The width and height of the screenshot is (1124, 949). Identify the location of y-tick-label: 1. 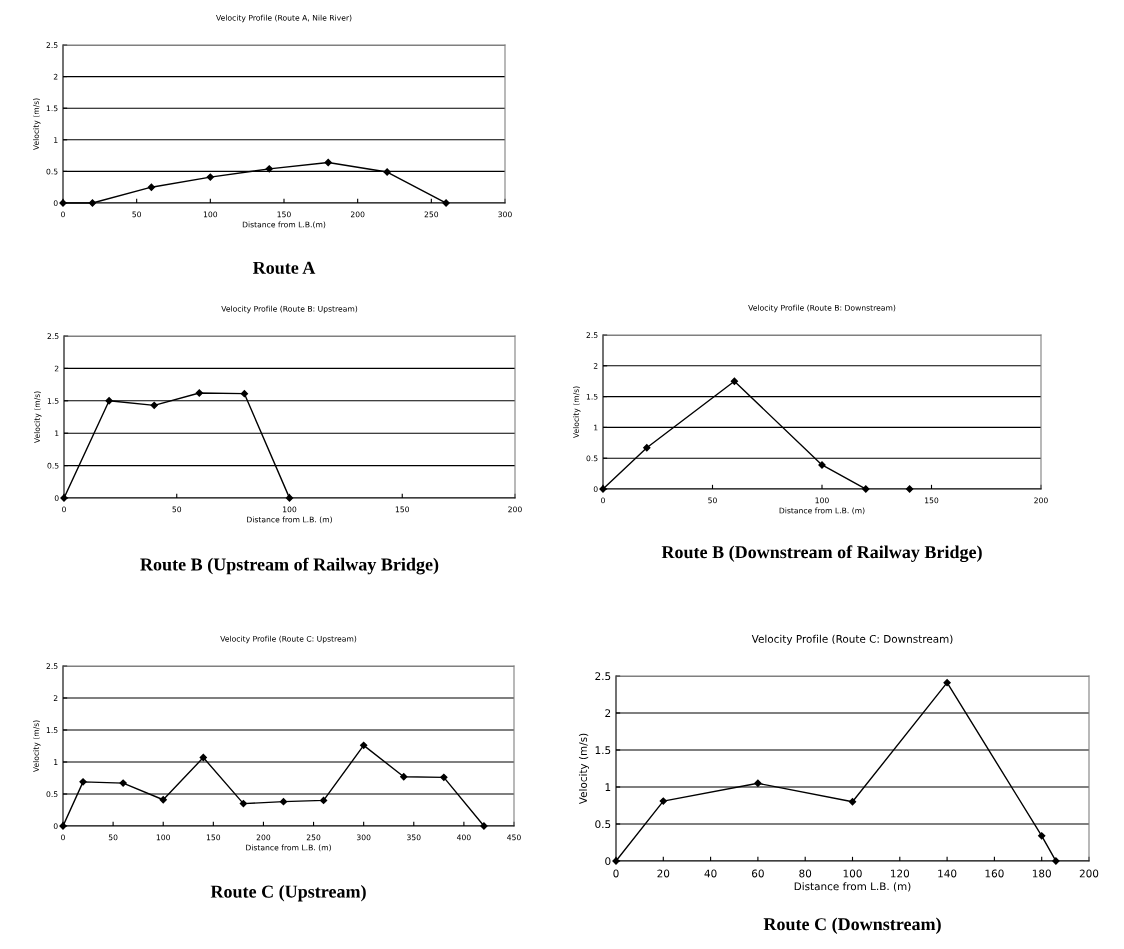
(608, 787).